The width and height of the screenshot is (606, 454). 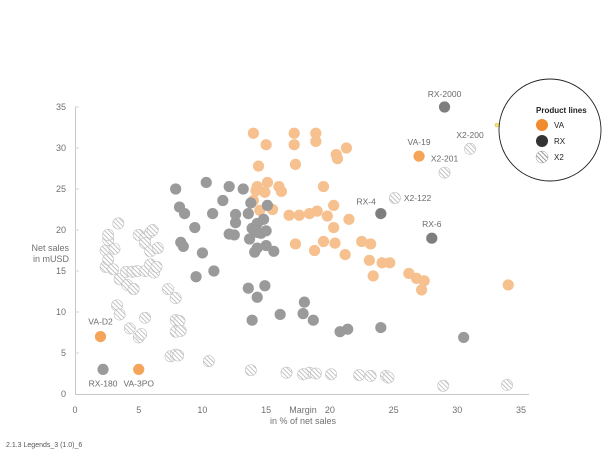 I want to click on legend-circle, so click(x=550, y=130).